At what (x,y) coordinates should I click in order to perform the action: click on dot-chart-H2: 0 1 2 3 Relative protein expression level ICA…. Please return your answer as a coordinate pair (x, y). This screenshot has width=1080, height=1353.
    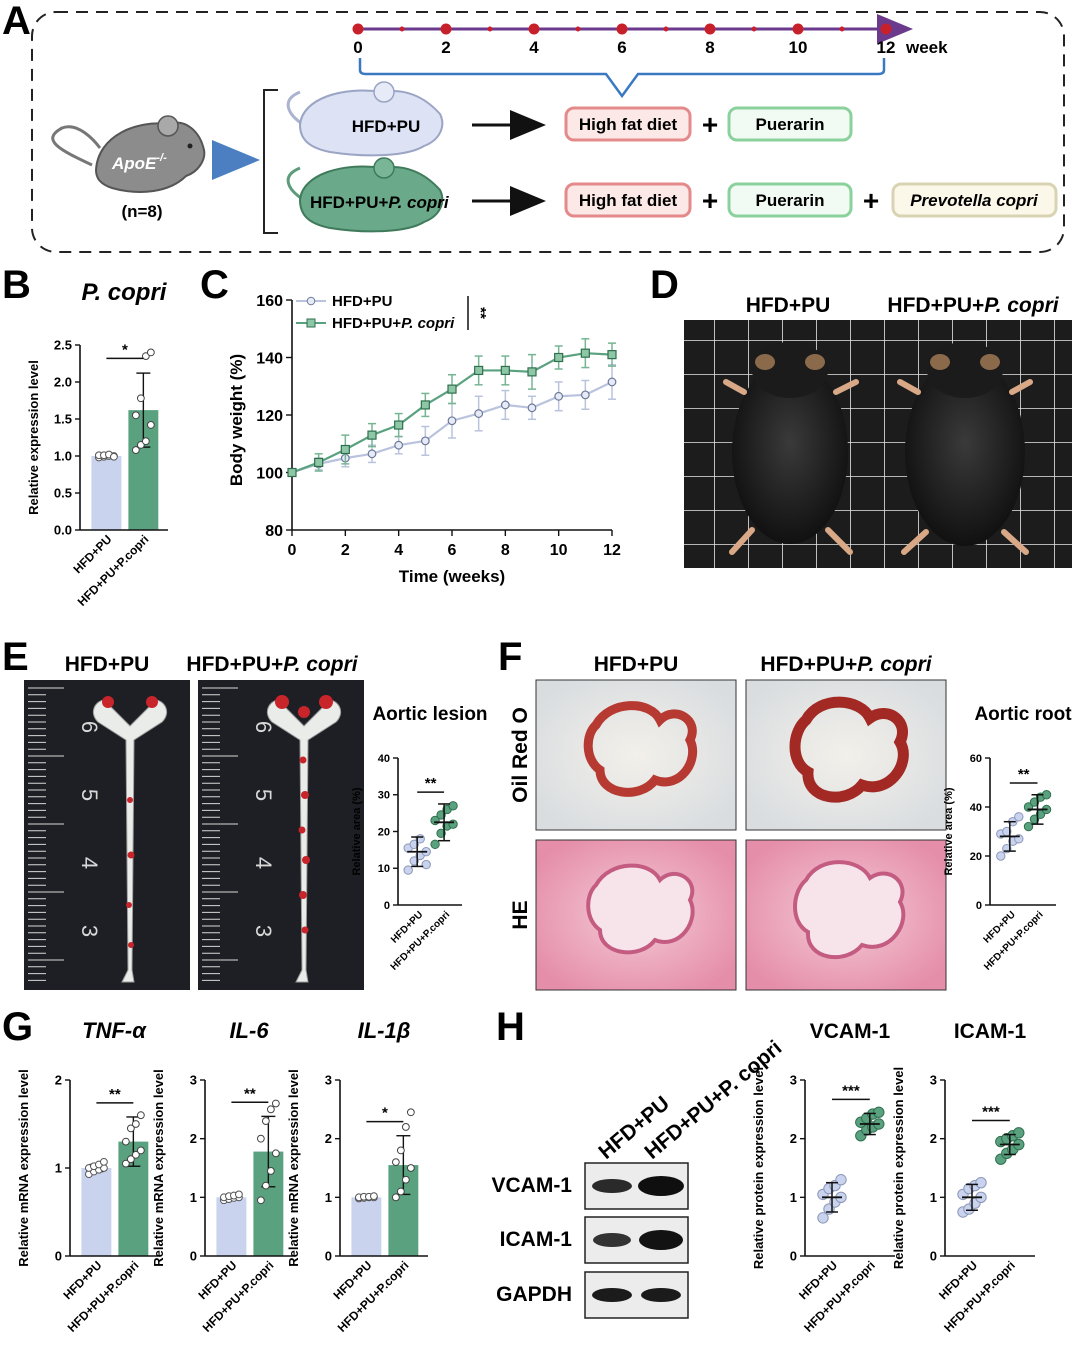
    Looking at the image, I should click on (963, 1177).